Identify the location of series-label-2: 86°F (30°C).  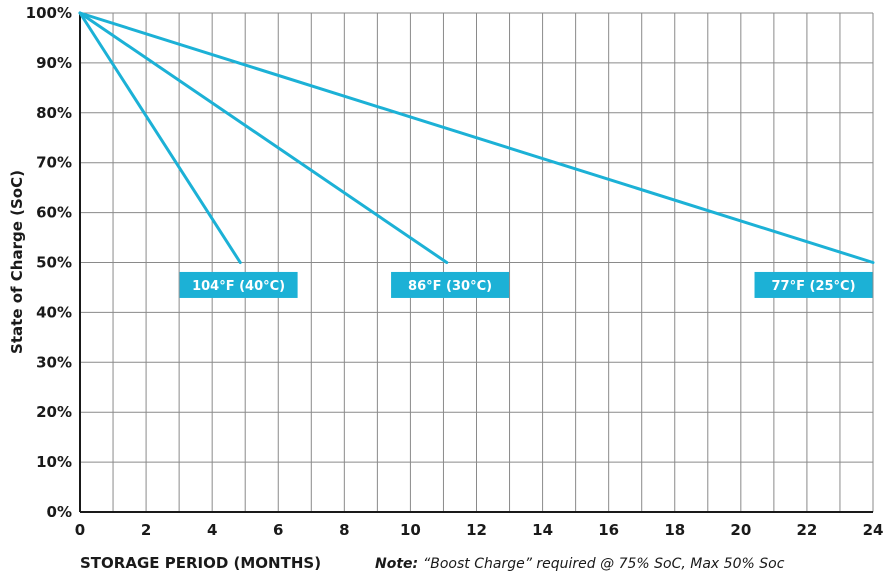
(450, 284).